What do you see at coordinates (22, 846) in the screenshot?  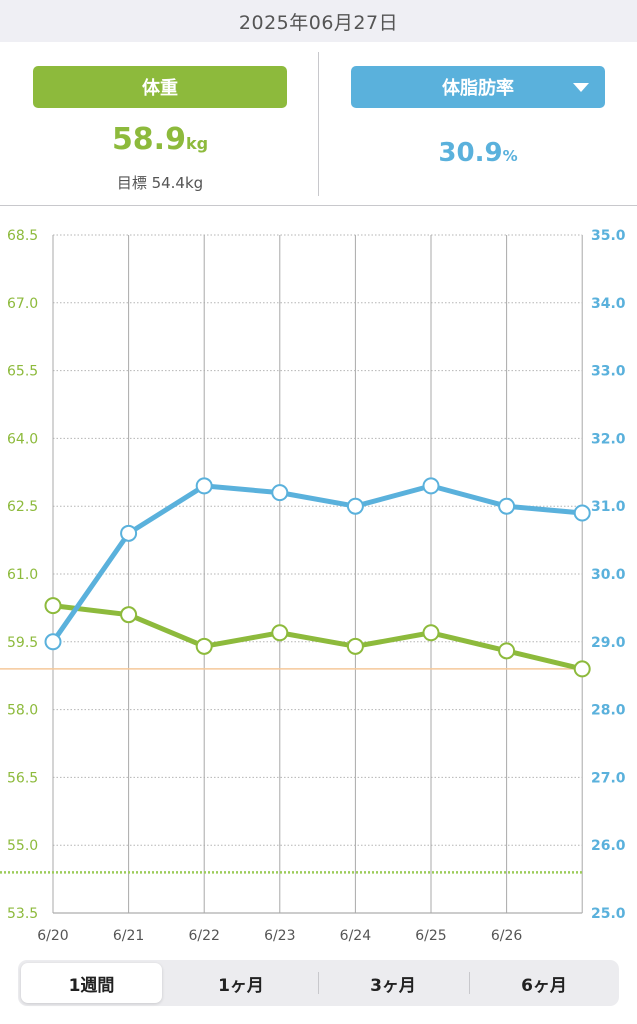 I see `left-axis-tick-label: 55.0` at bounding box center [22, 846].